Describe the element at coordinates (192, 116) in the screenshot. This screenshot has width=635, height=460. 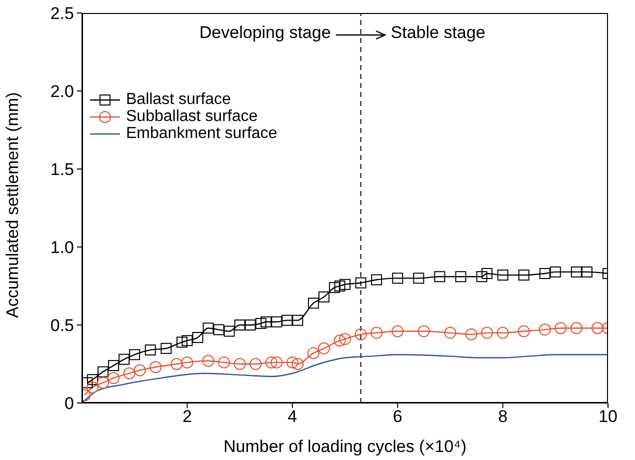
I see `legend-label: Subballast surface` at that location.